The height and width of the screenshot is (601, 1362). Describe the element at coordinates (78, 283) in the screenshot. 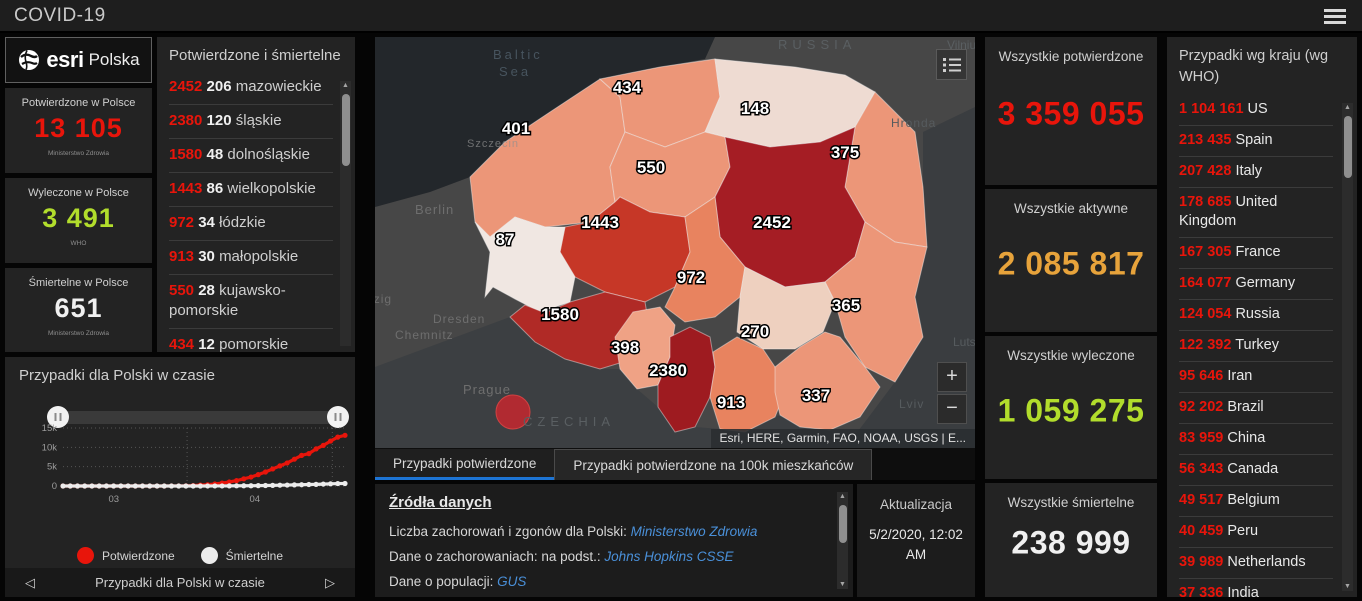

I see `stat-title: Śmiertelne w Polsce` at that location.